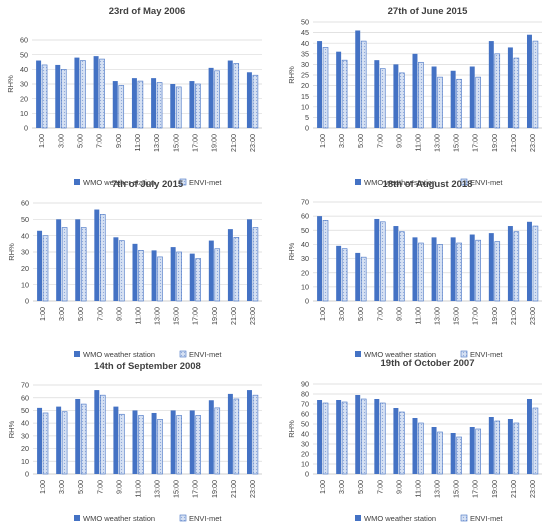 The height and width of the screenshot is (528, 550). Describe the element at coordinates (307, 117) in the screenshot. I see `y-tick-label: 5` at that location.